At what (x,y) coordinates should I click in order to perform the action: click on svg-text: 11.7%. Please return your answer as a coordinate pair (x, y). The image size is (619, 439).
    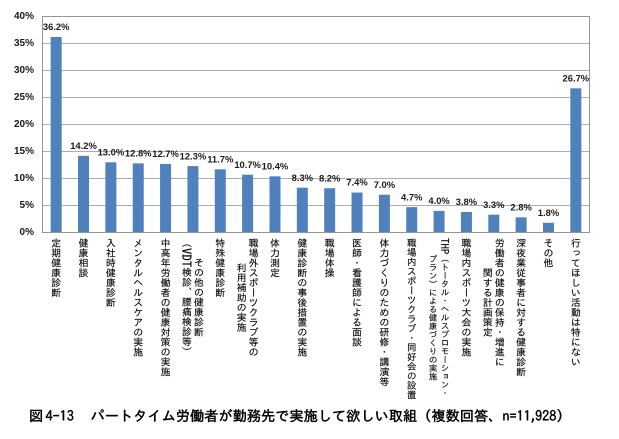
    Looking at the image, I should click on (220, 159).